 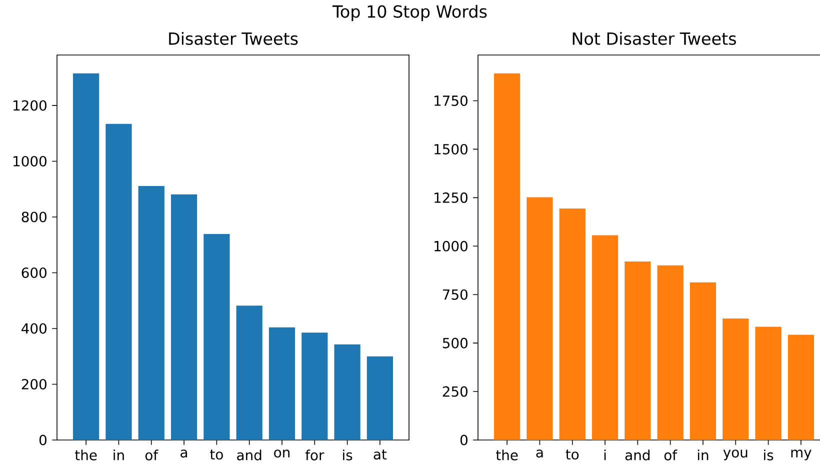 What do you see at coordinates (735, 455) in the screenshot?
I see `x-tick-label: you` at bounding box center [735, 455].